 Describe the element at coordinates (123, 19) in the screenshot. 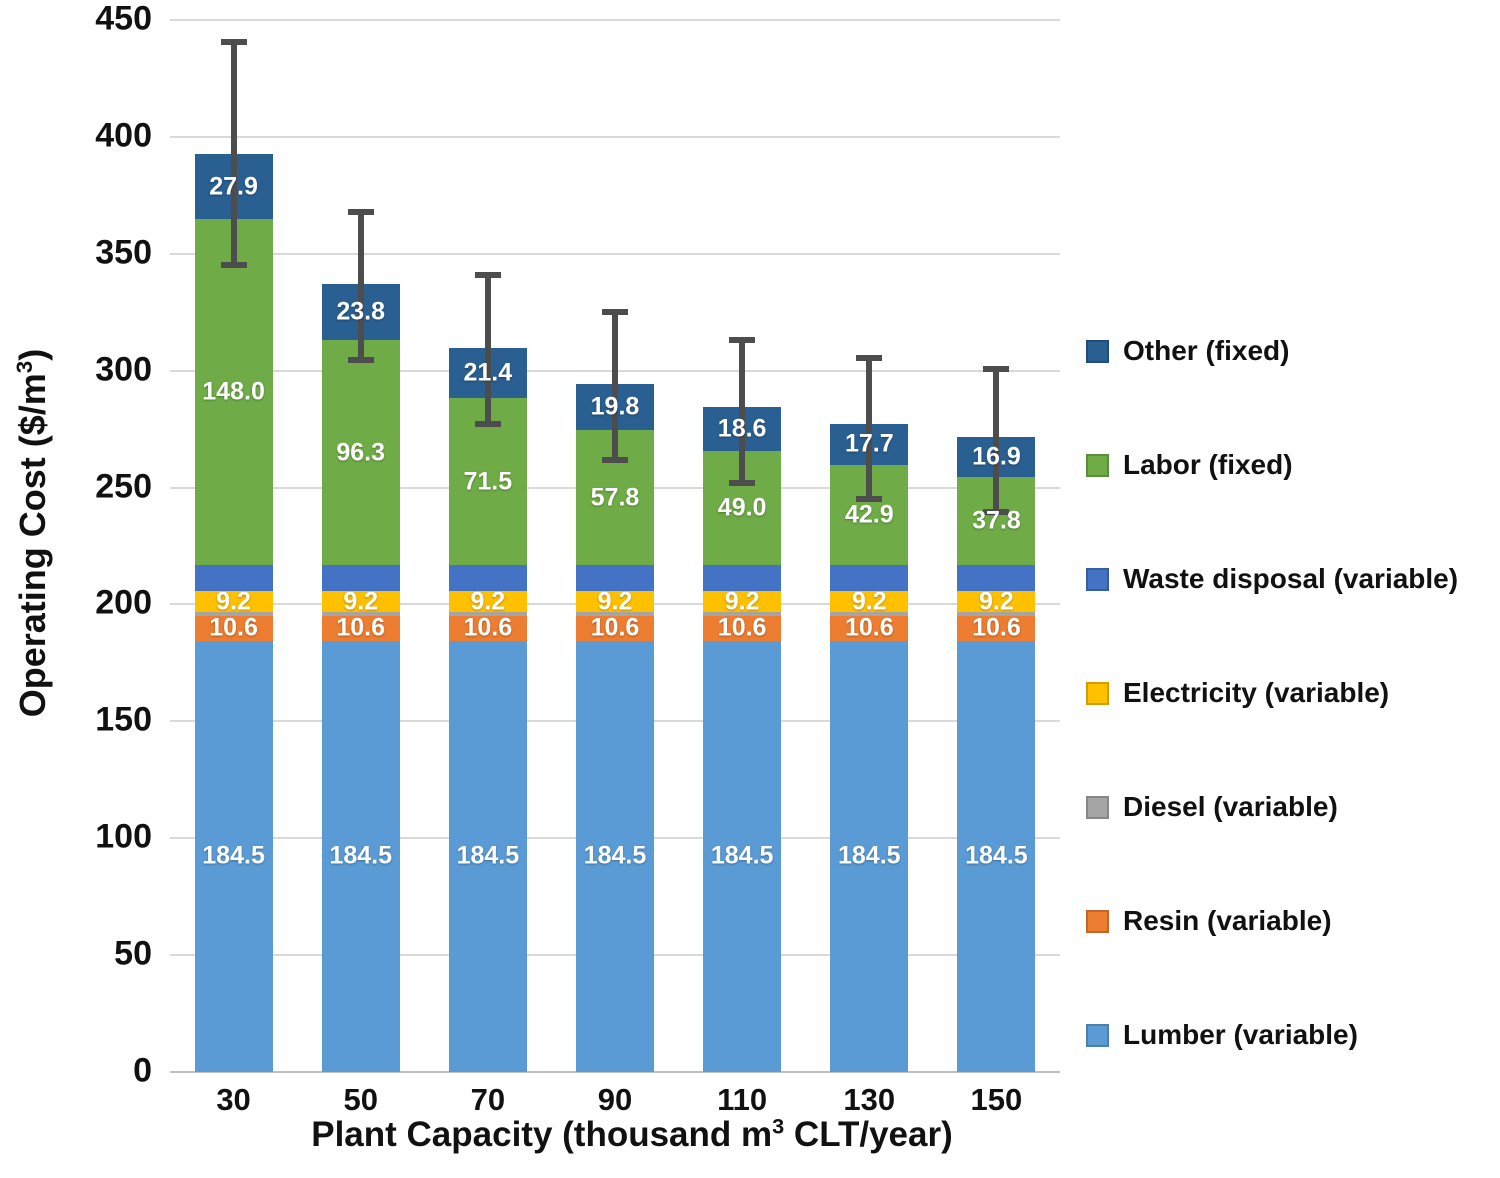

I see `y-tick-label: 450` at that location.